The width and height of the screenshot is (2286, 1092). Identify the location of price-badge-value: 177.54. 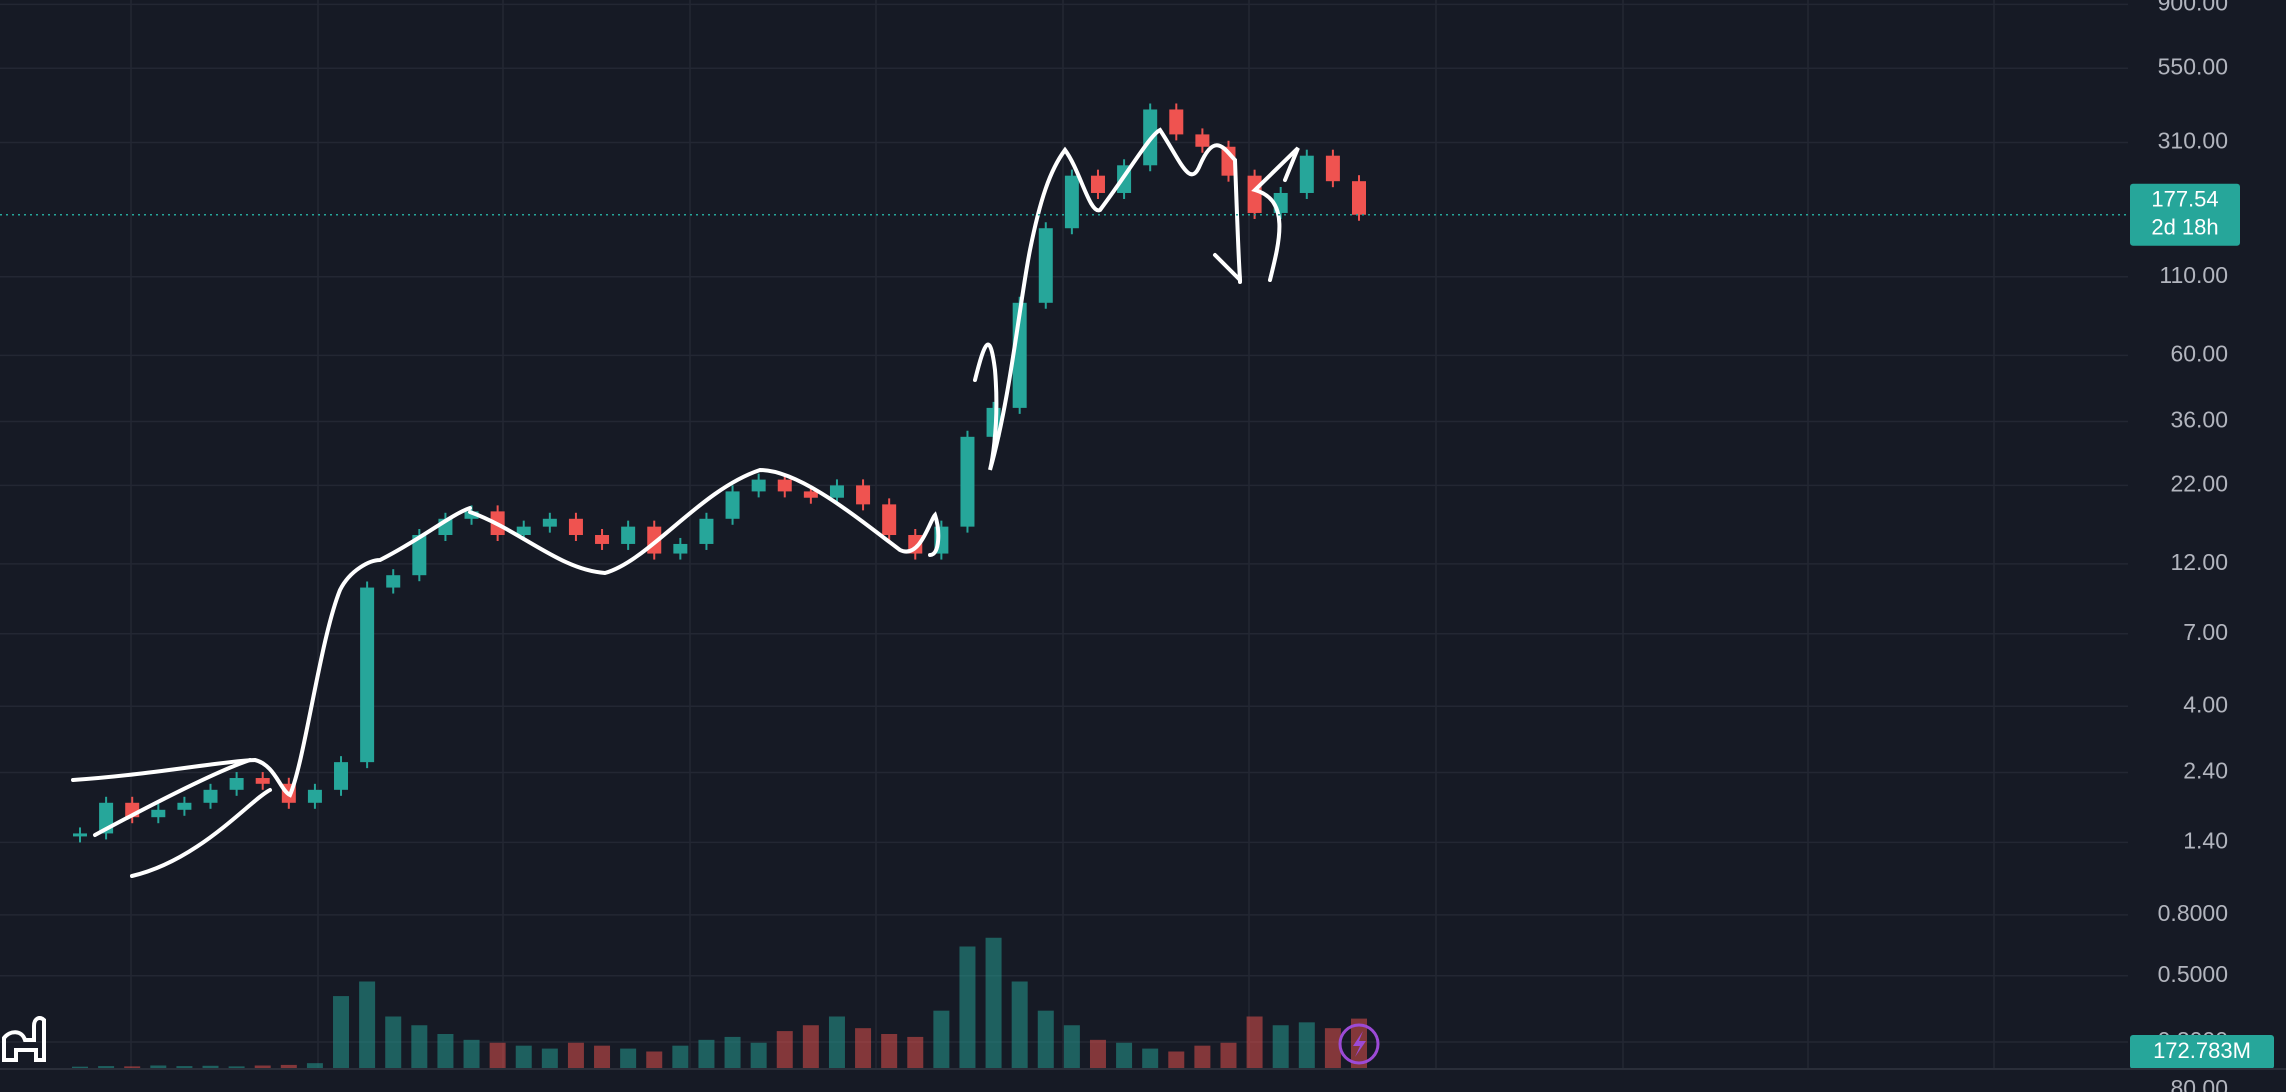
(2184, 199).